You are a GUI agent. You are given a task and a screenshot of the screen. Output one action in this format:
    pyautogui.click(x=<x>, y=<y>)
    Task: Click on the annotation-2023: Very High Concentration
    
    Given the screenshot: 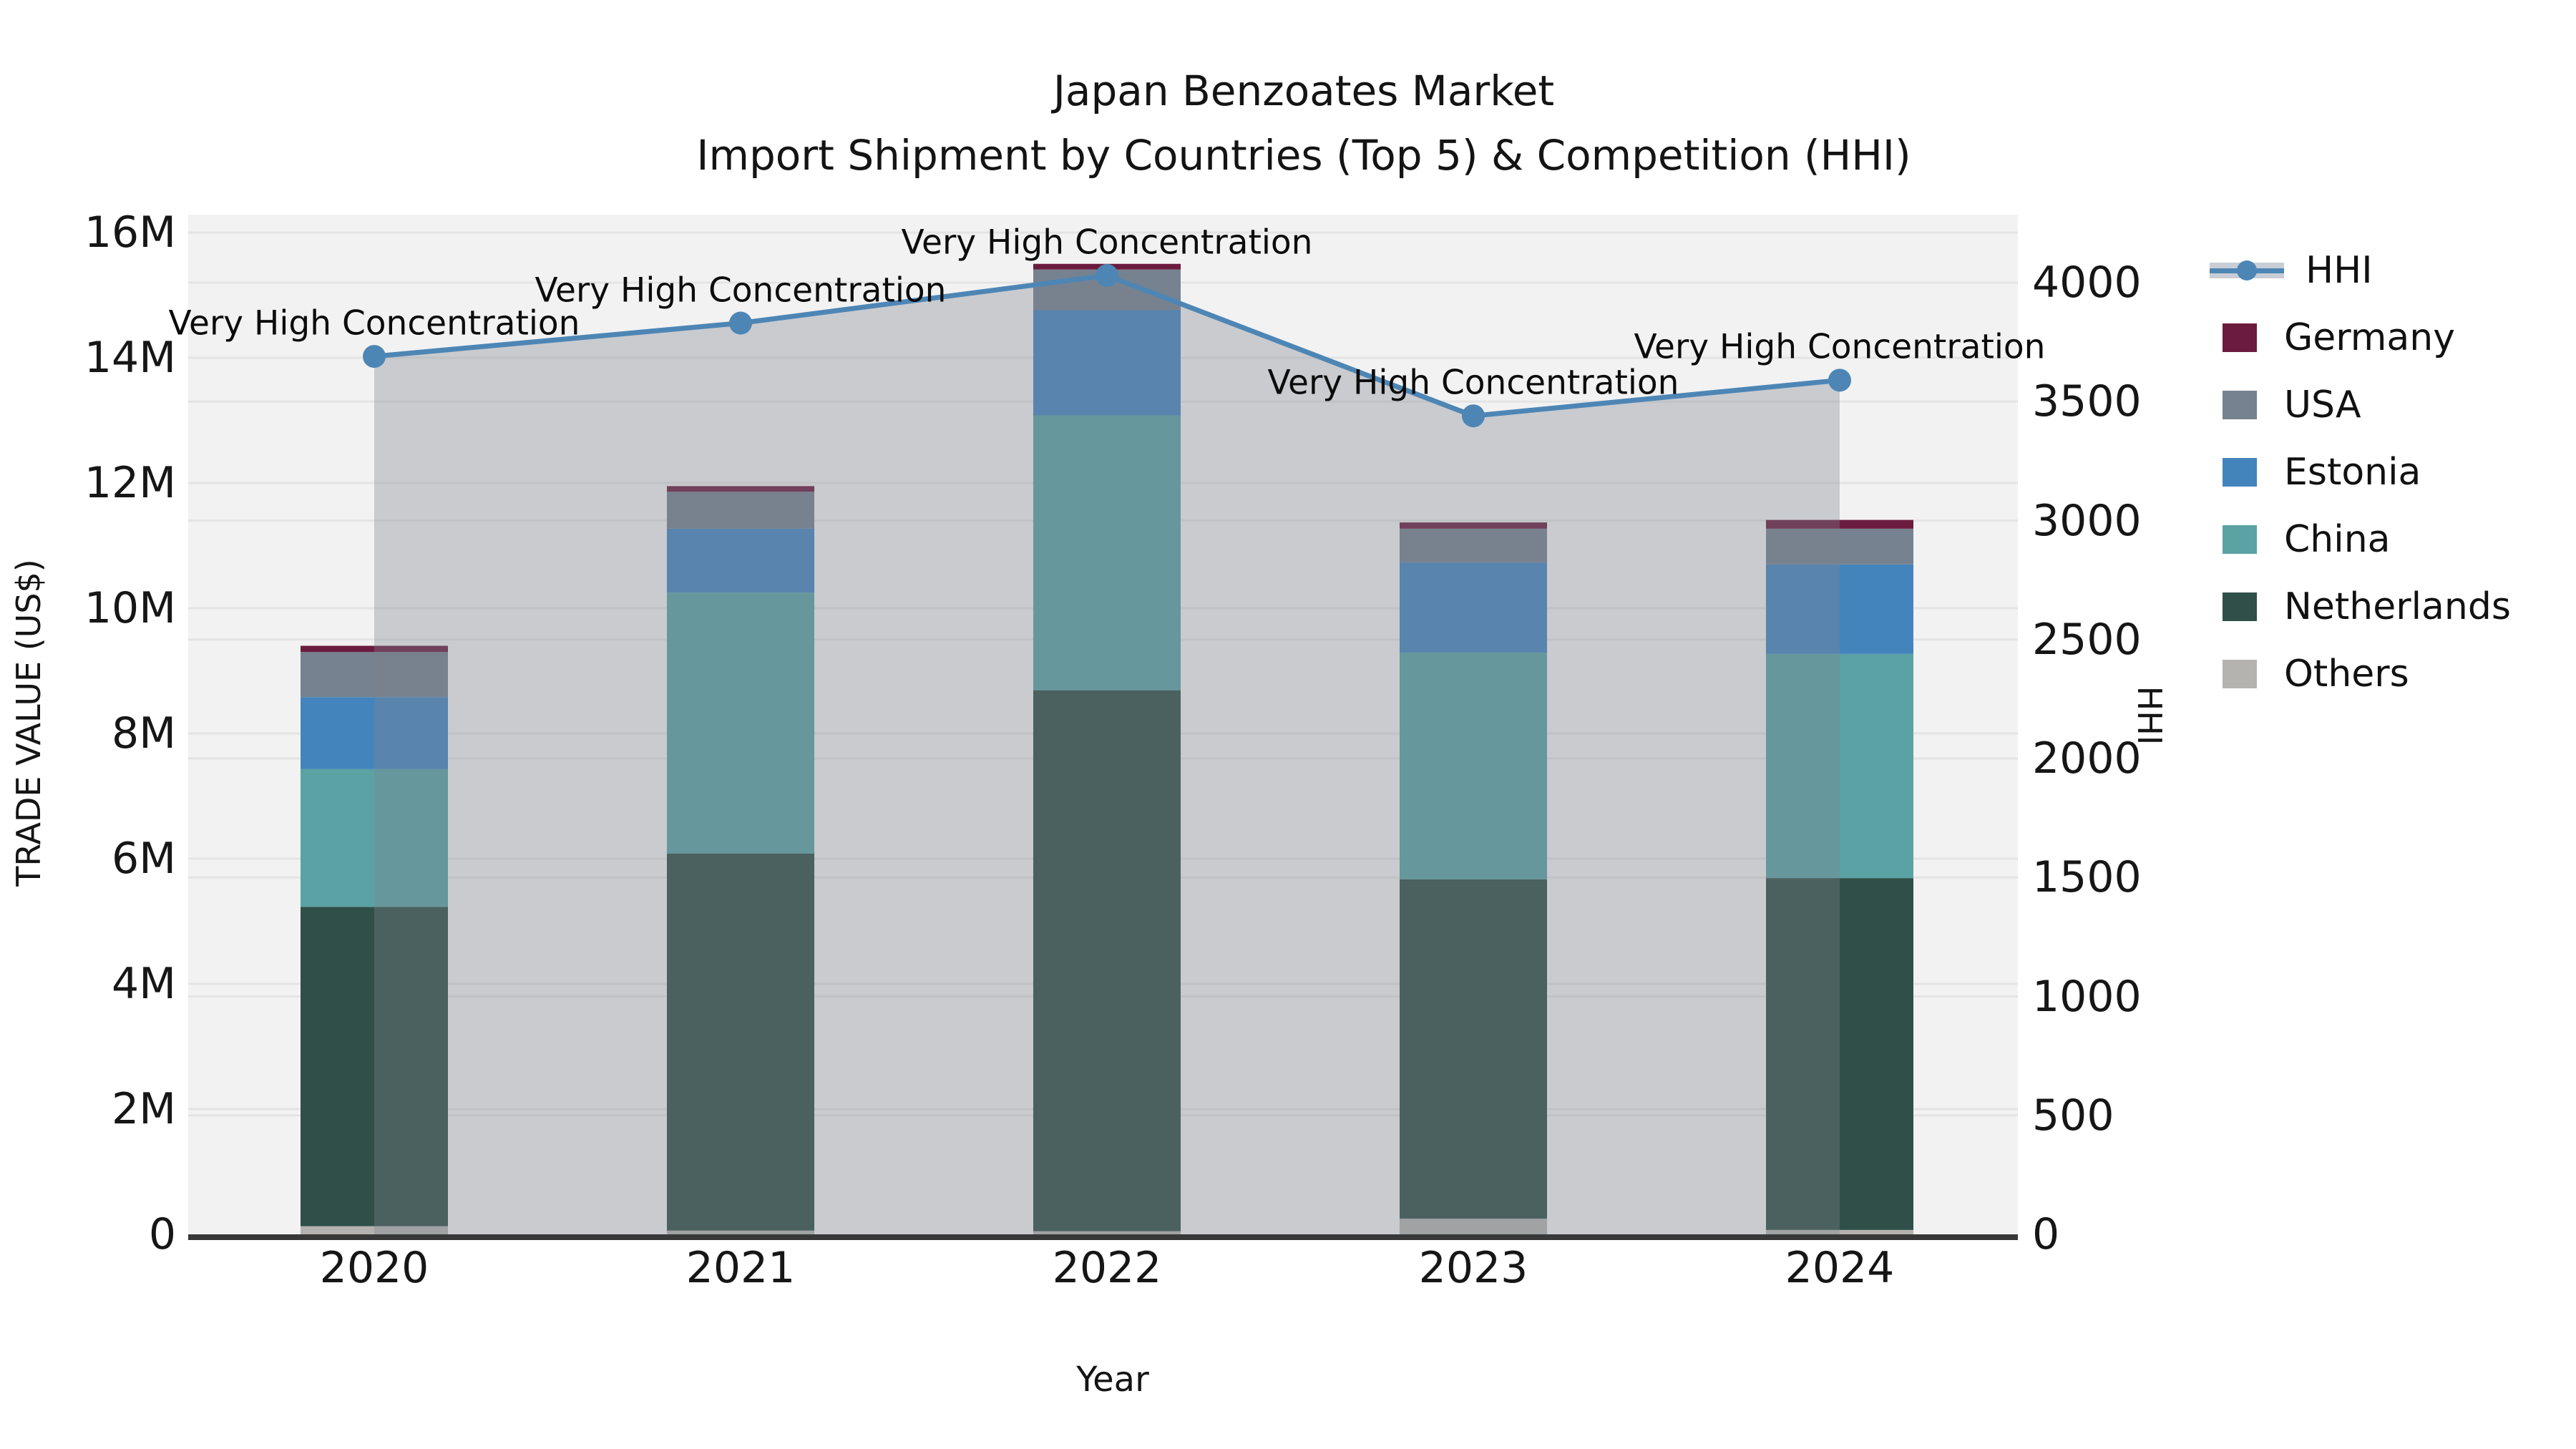 What is the action you would take?
    pyautogui.click(x=1473, y=383)
    